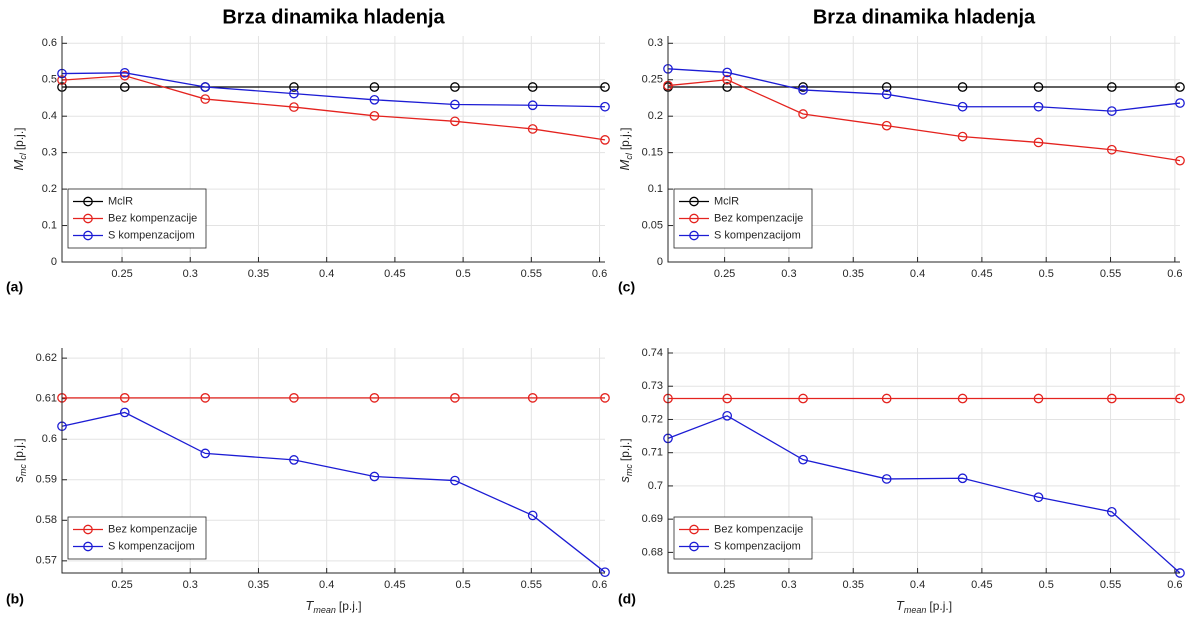 The width and height of the screenshot is (1190, 624). I want to click on y-tick-label: 0.05, so click(652, 225).